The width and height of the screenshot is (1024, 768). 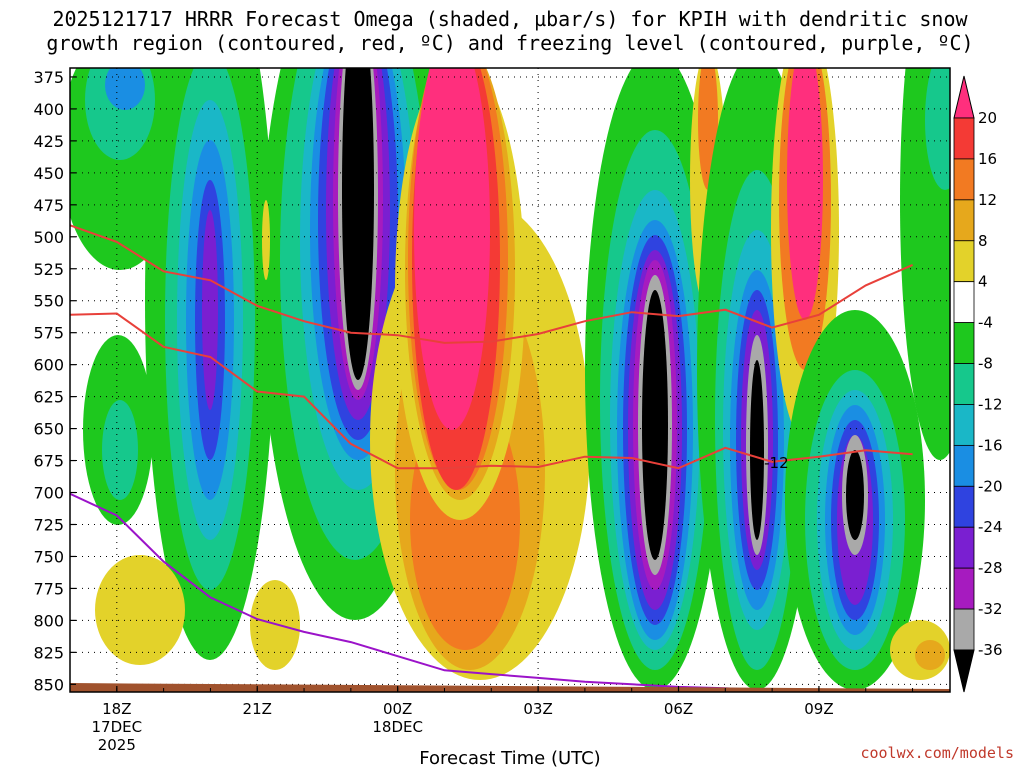 What do you see at coordinates (48, 333) in the screenshot?
I see `y-tick-label: 575` at bounding box center [48, 333].